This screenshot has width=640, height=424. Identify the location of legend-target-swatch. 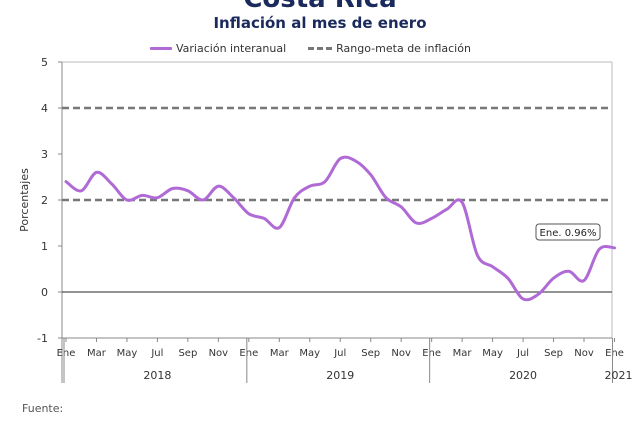
(320, 48).